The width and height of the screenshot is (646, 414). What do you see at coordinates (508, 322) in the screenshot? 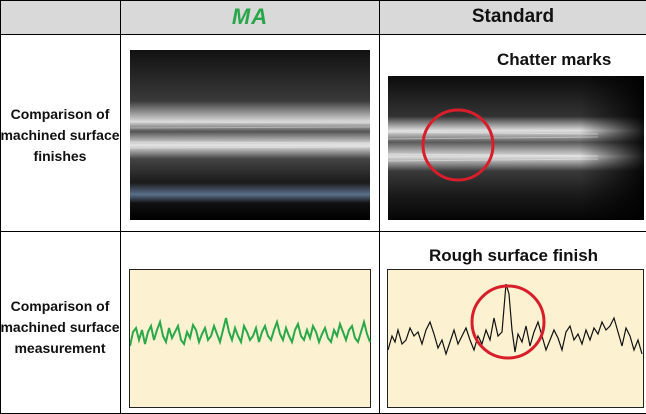
I see `highlight-circle-rough` at bounding box center [508, 322].